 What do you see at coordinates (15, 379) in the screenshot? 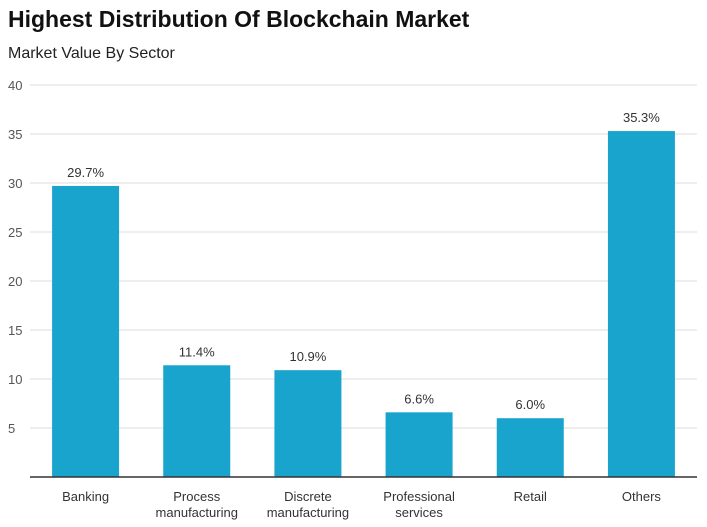
I see `y-tick-label: 10` at bounding box center [15, 379].